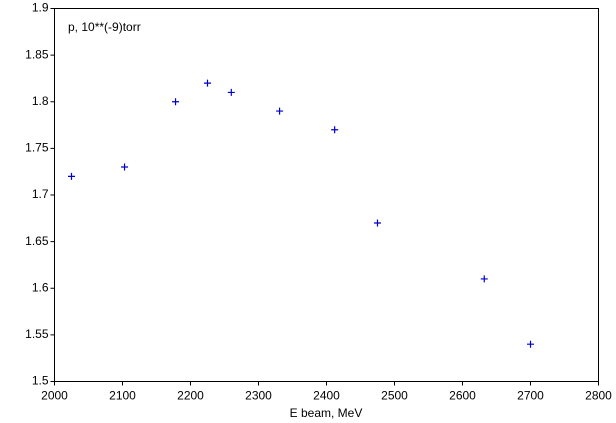 The height and width of the screenshot is (423, 616). I want to click on y-tick-label: 1.65, so click(37, 241).